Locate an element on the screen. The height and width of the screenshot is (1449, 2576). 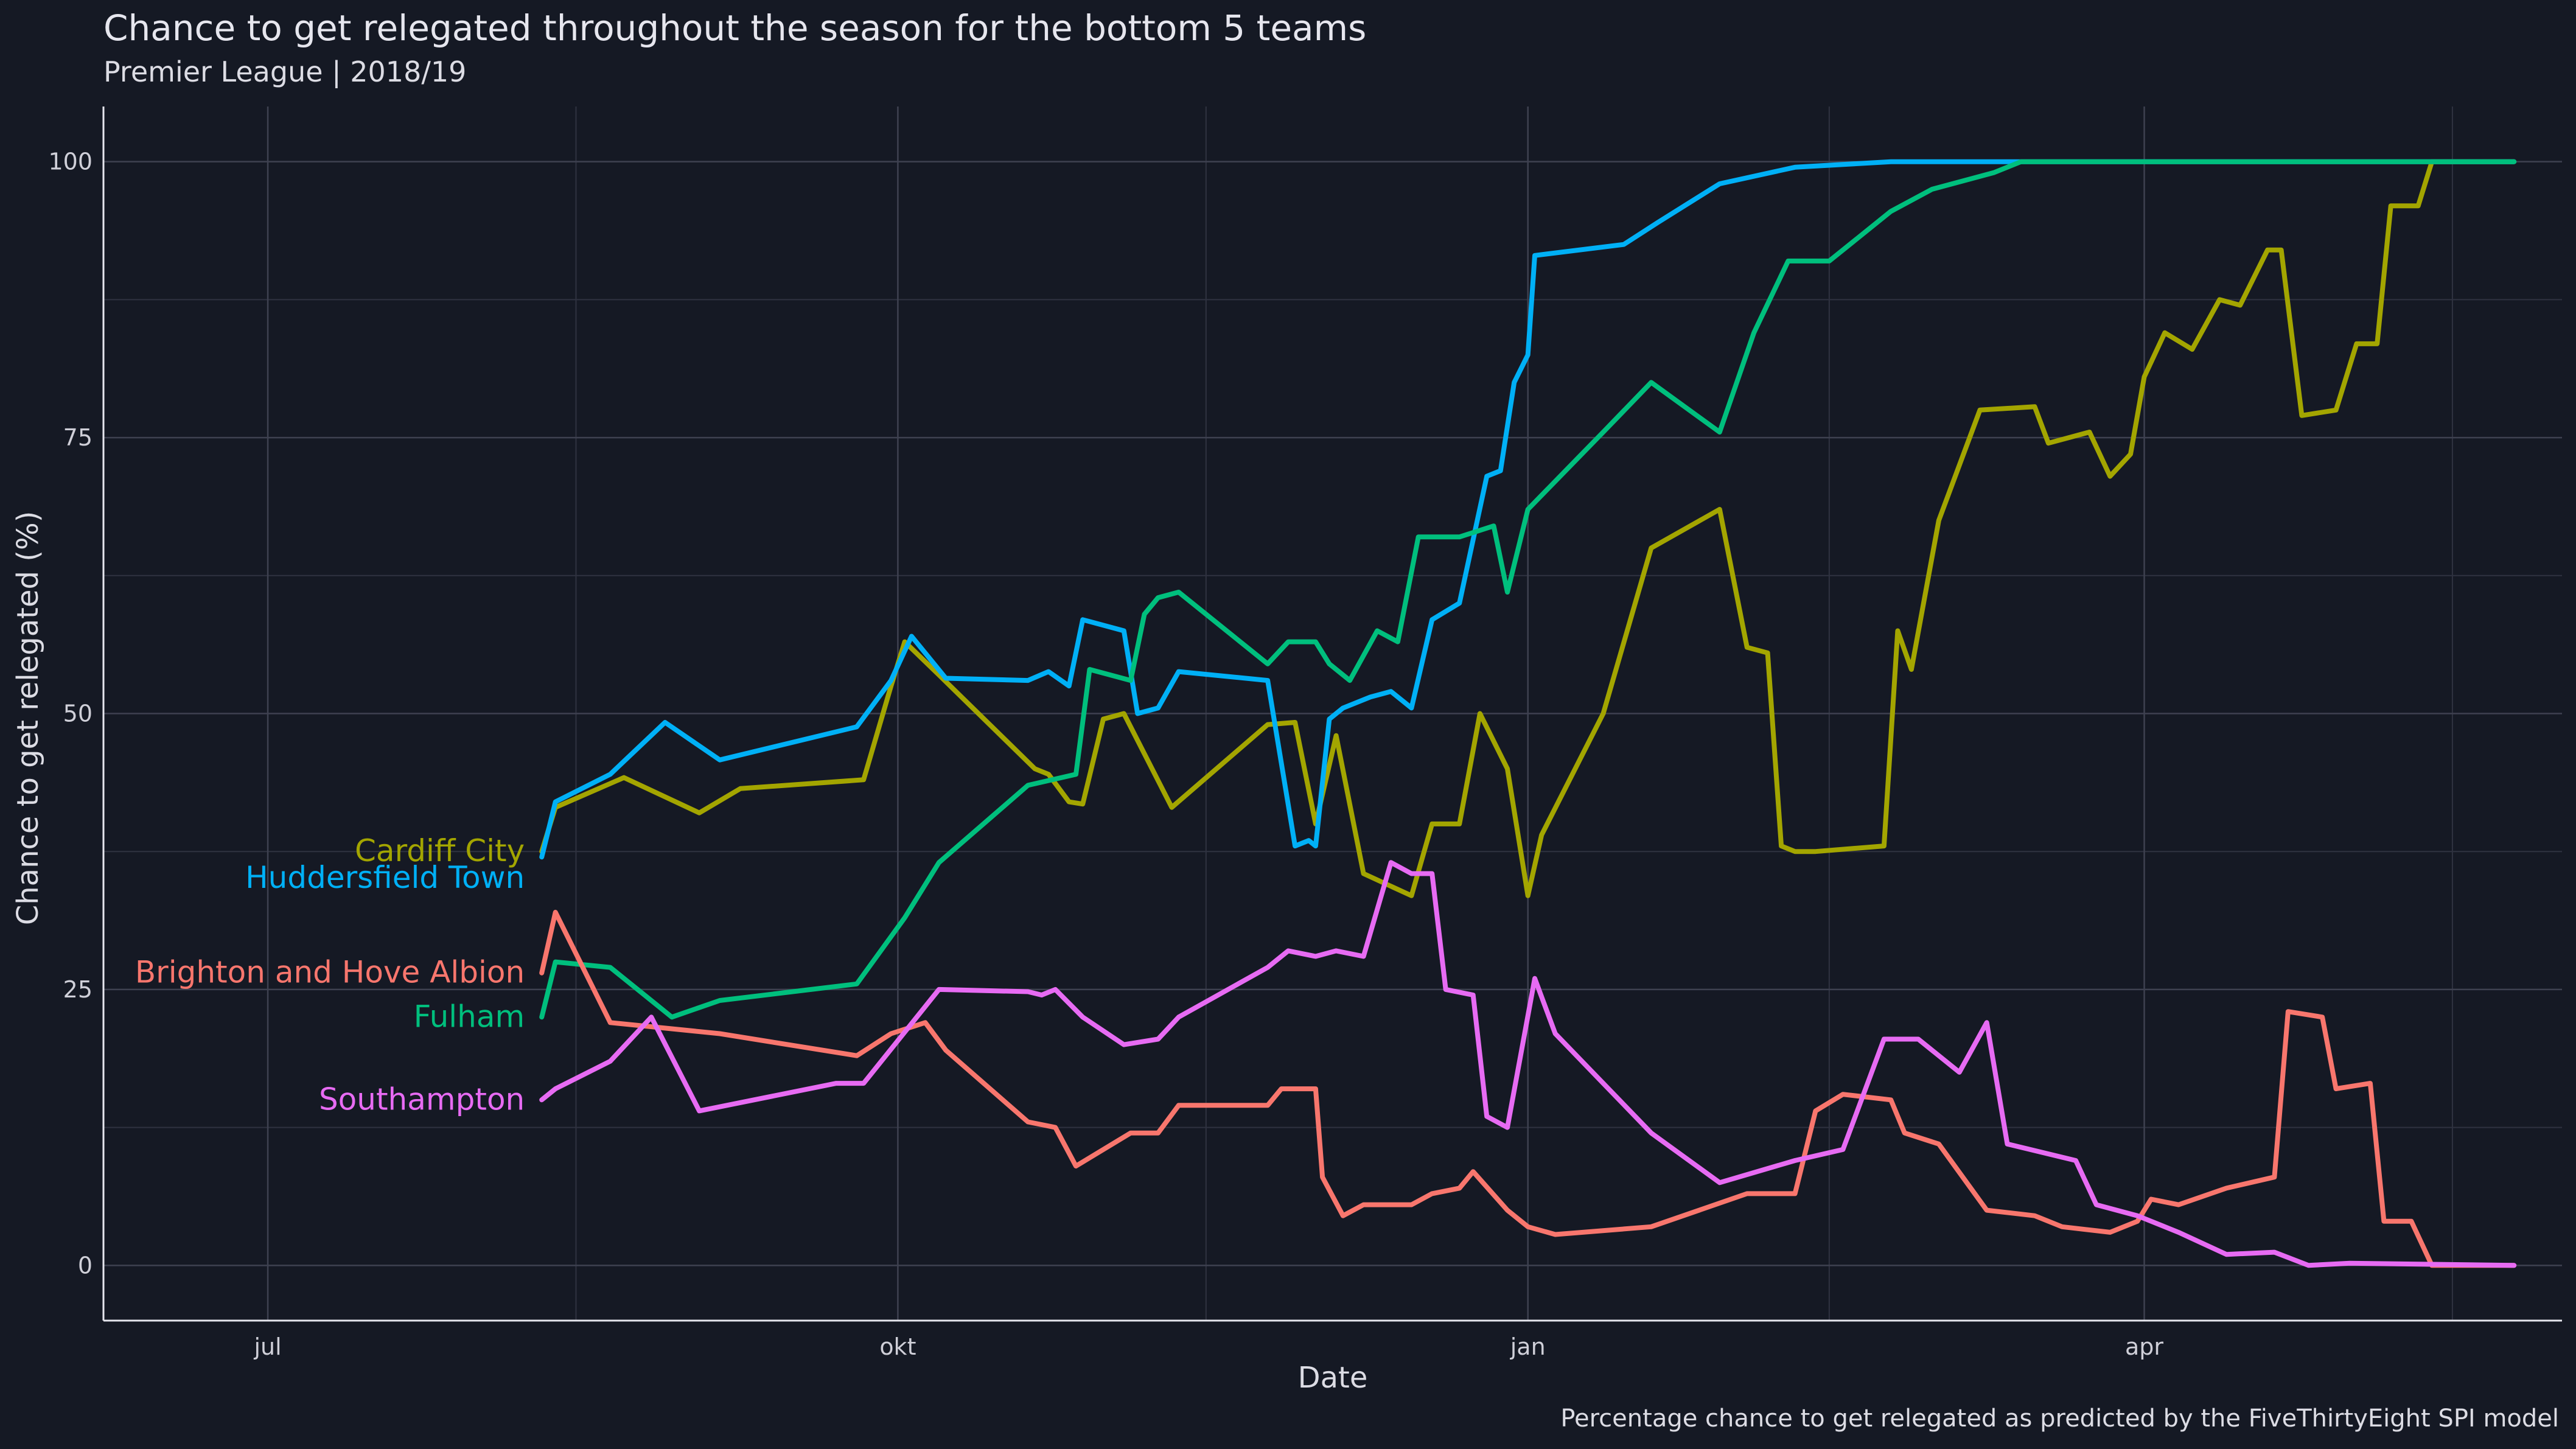
y-tick-label: 50 is located at coordinates (77, 713).